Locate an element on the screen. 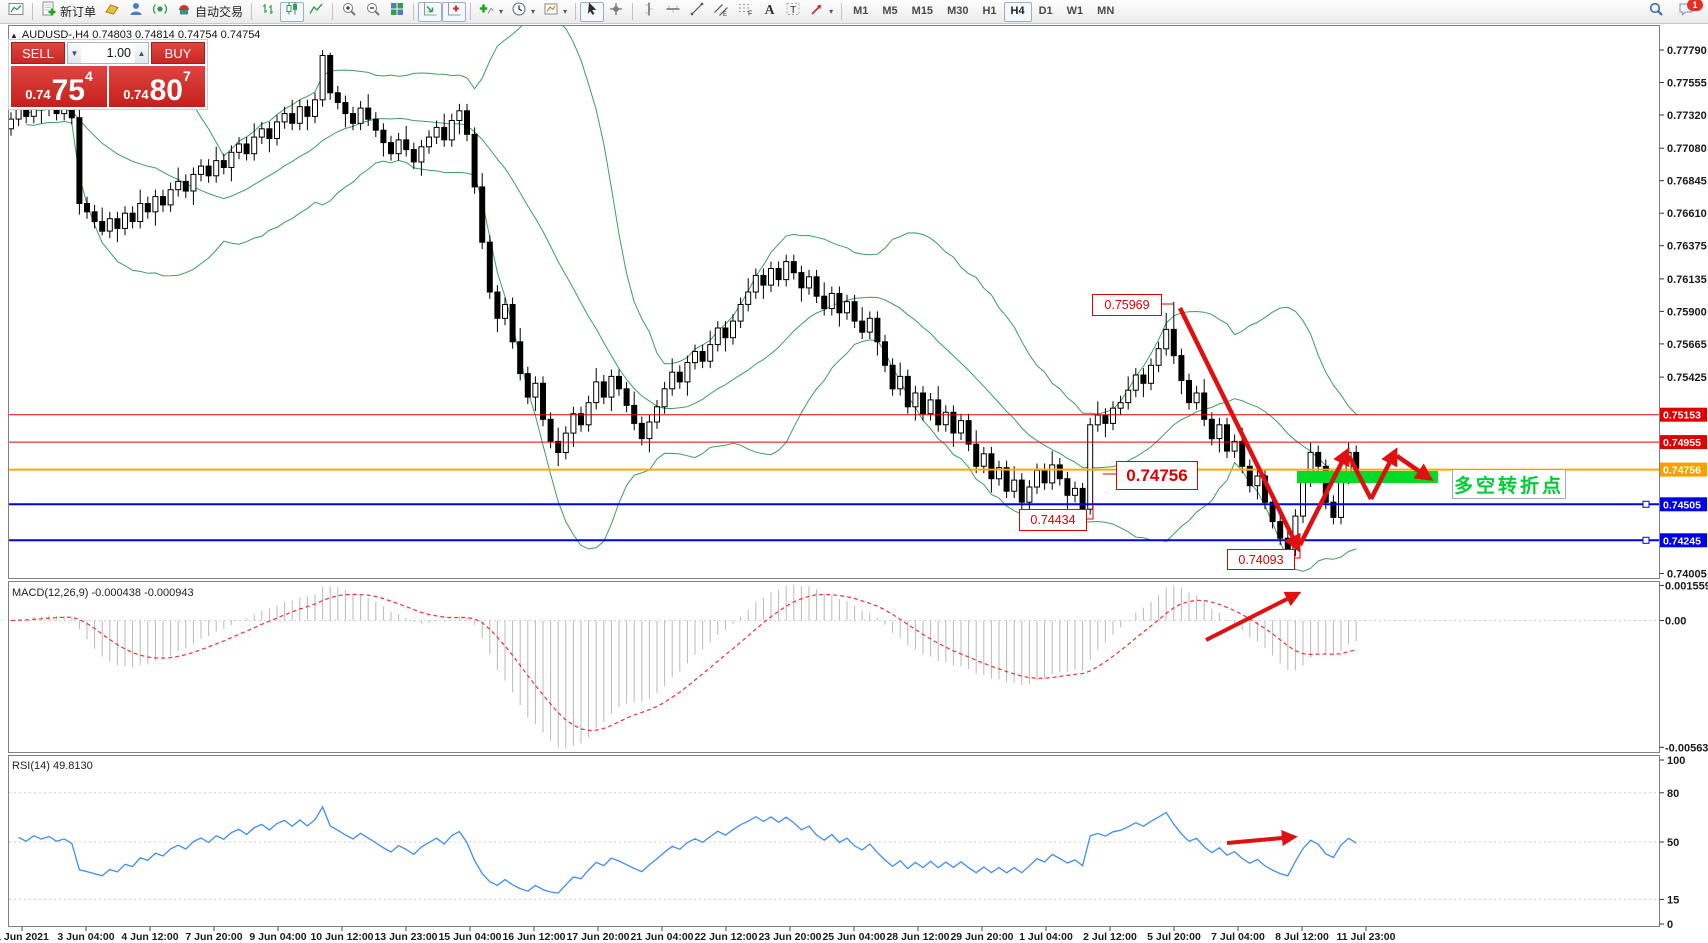 The height and width of the screenshot is (943, 1708). equidistant-channel-button: E is located at coordinates (721, 12).